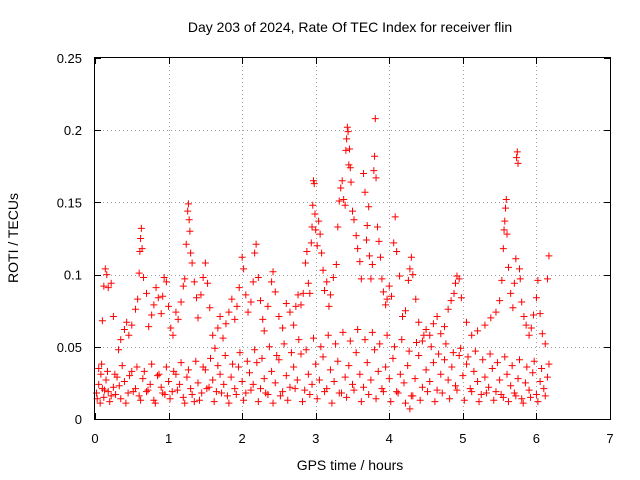 The width and height of the screenshot is (640, 480). What do you see at coordinates (73, 275) in the screenshot?
I see `y-tick-label: 0.1` at bounding box center [73, 275].